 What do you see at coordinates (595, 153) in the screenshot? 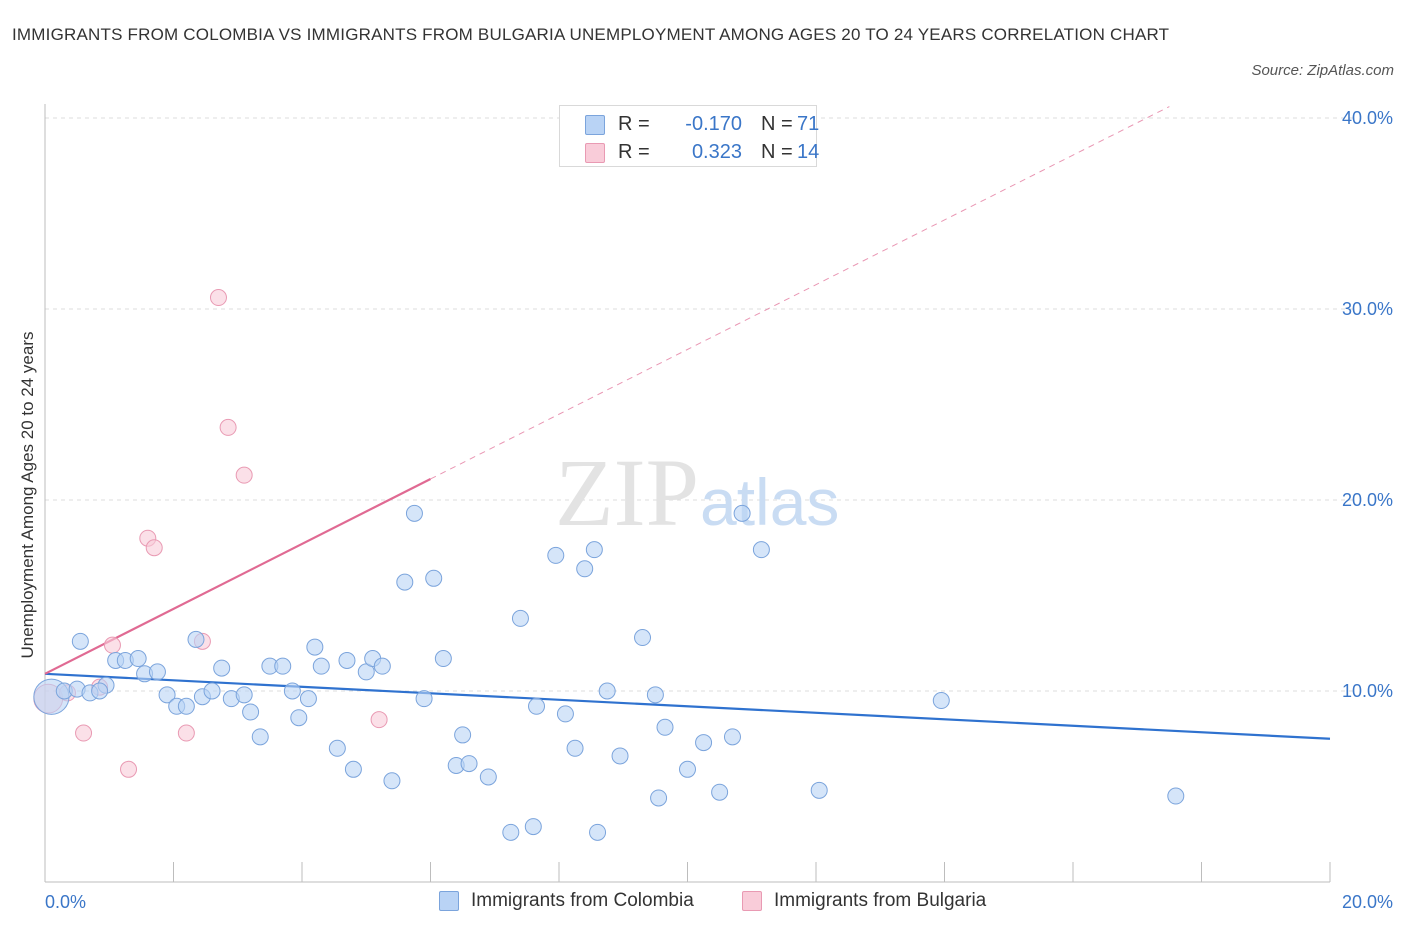
I see `bulgaria-swatch` at bounding box center [595, 153].